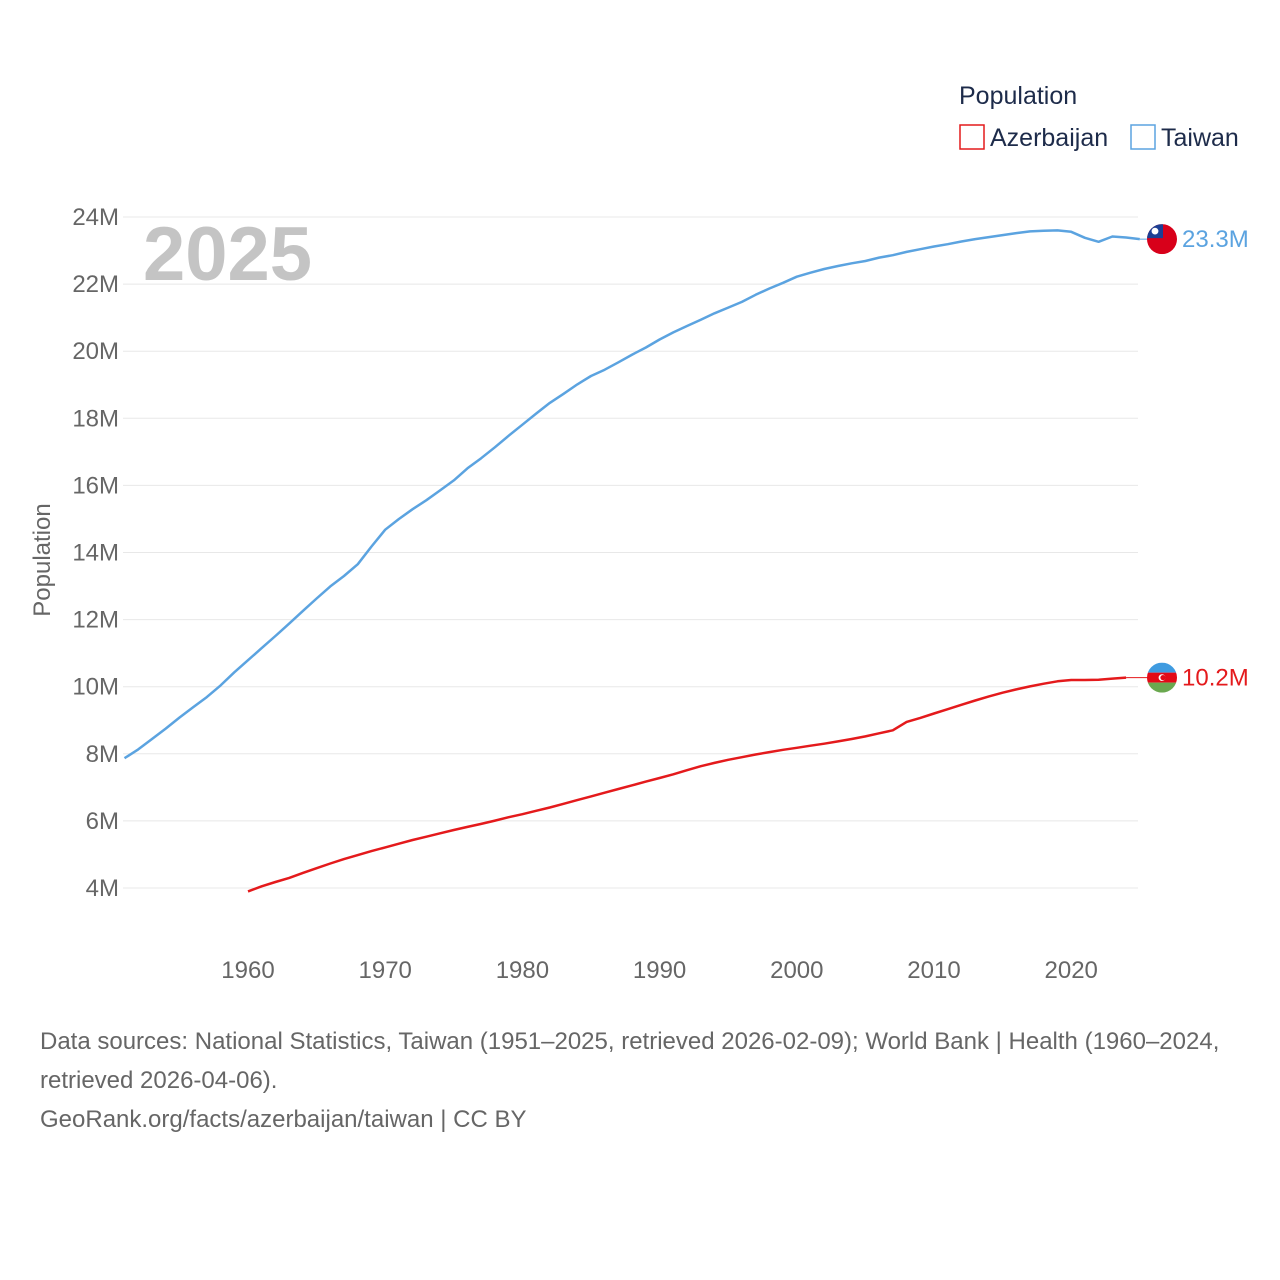 This screenshot has height=1280, width=1280. What do you see at coordinates (1215, 239) in the screenshot?
I see `taiwan-end-label: 23.3M` at bounding box center [1215, 239].